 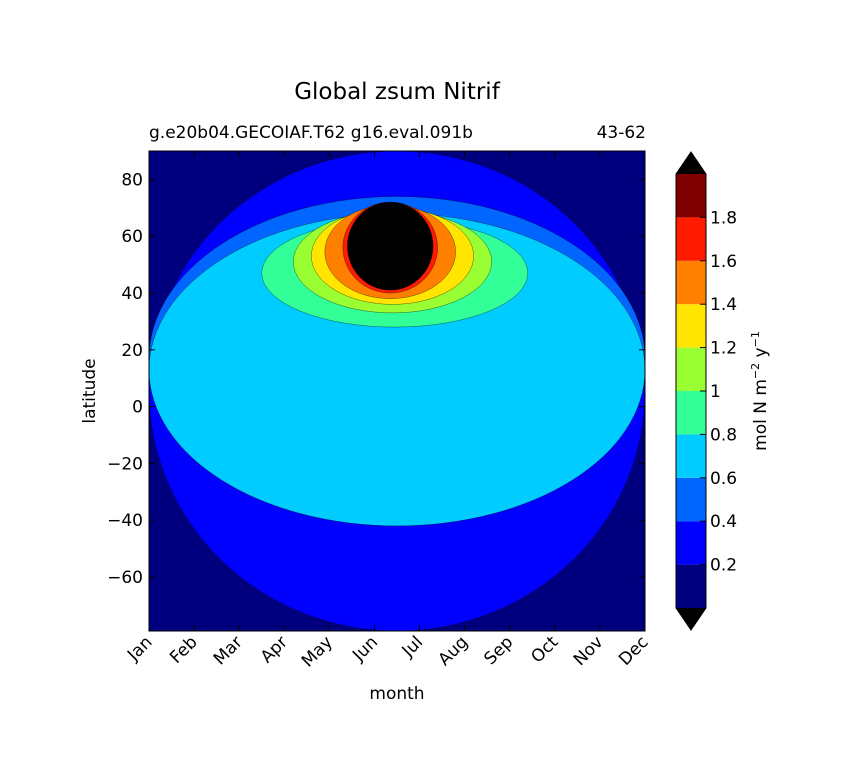 What do you see at coordinates (498, 650) in the screenshot?
I see `x-tick-label: Sep` at bounding box center [498, 650].